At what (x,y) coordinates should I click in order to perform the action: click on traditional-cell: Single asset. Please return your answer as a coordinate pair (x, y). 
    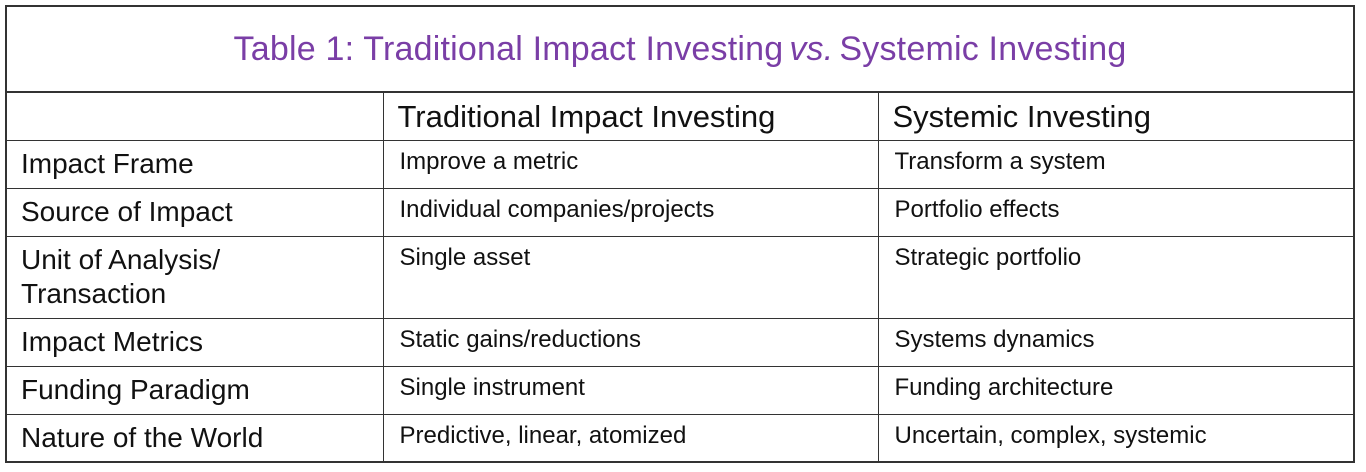
    Looking at the image, I should click on (631, 277).